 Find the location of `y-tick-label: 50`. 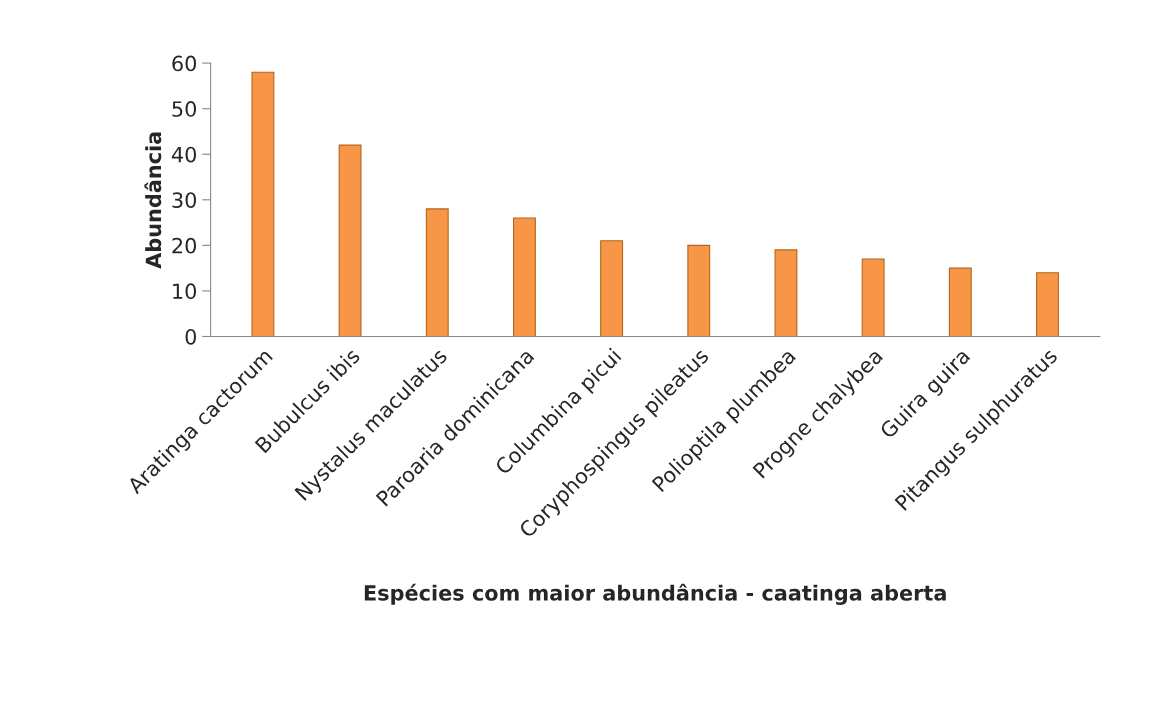

y-tick-label: 50 is located at coordinates (184, 109).